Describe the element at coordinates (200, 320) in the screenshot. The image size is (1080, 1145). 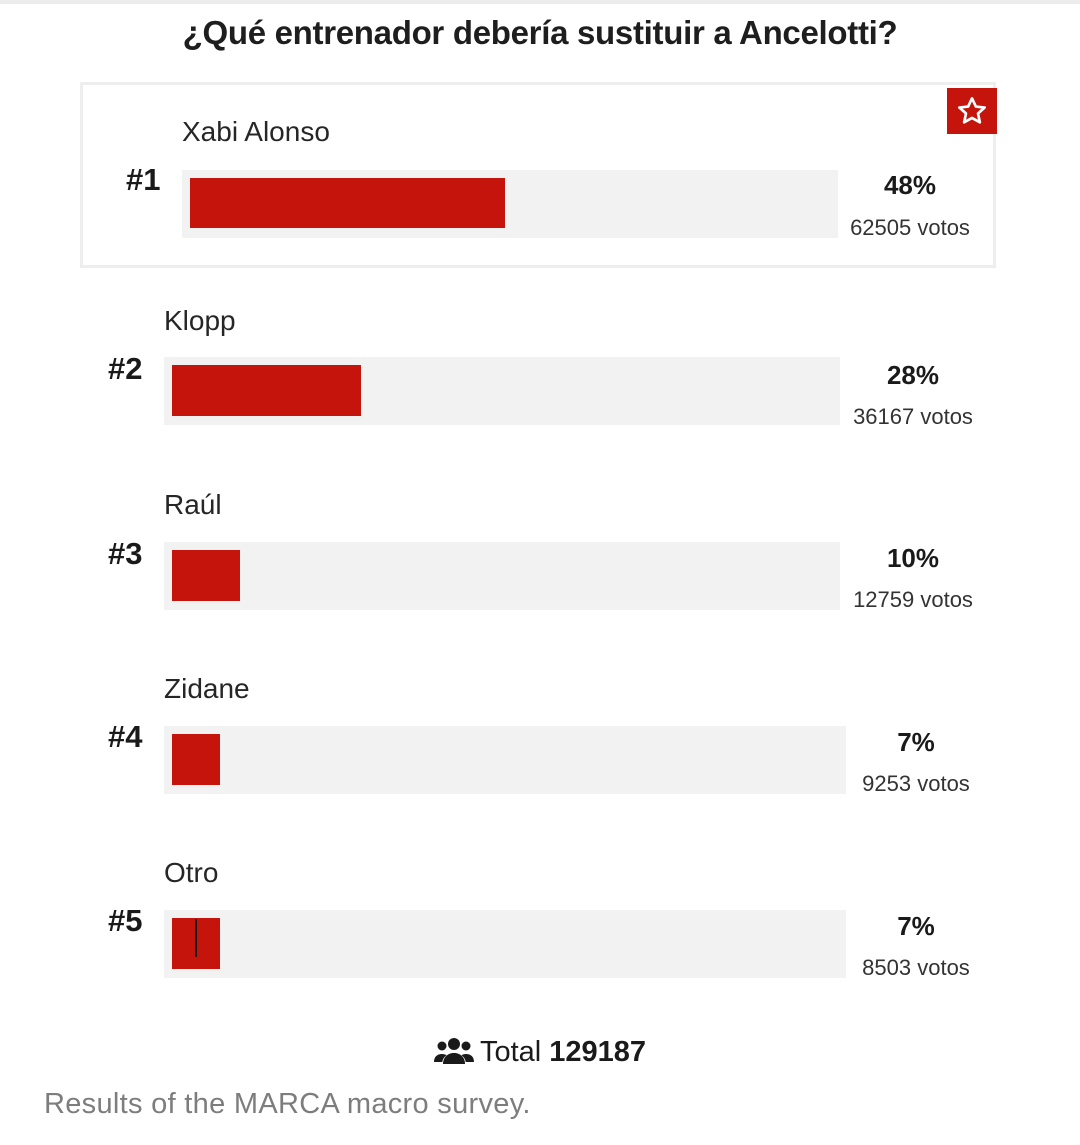
I see `option-name: Klopp` at that location.